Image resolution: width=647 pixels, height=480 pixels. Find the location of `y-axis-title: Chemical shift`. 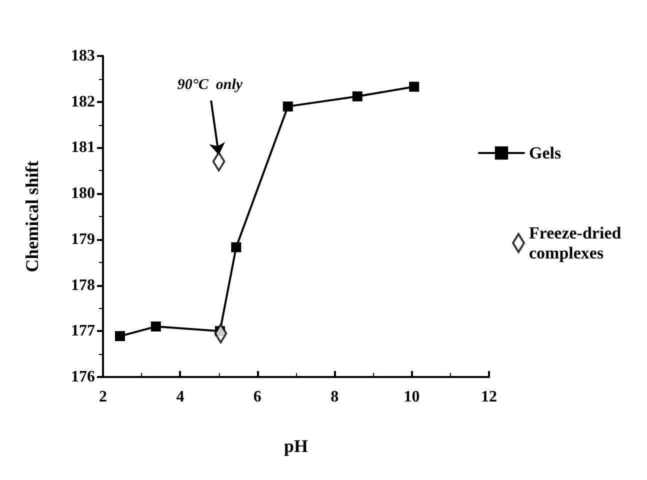

y-axis-title: Chemical shift is located at coordinates (32, 216).